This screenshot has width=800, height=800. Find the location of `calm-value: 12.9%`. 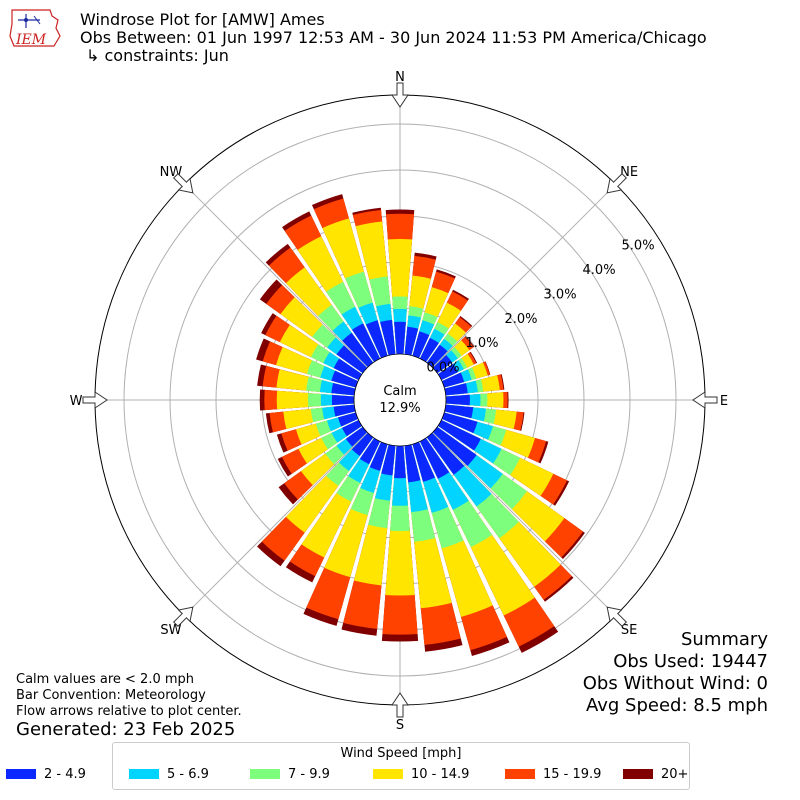

calm-value: 12.9% is located at coordinates (399, 408).